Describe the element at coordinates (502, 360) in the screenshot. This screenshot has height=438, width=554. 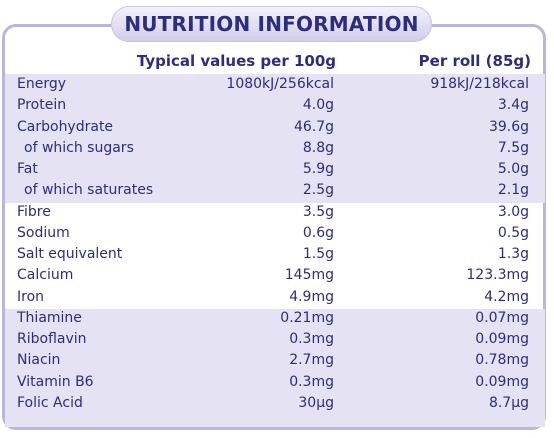
I see `value-per-roll: 0.78mg` at that location.